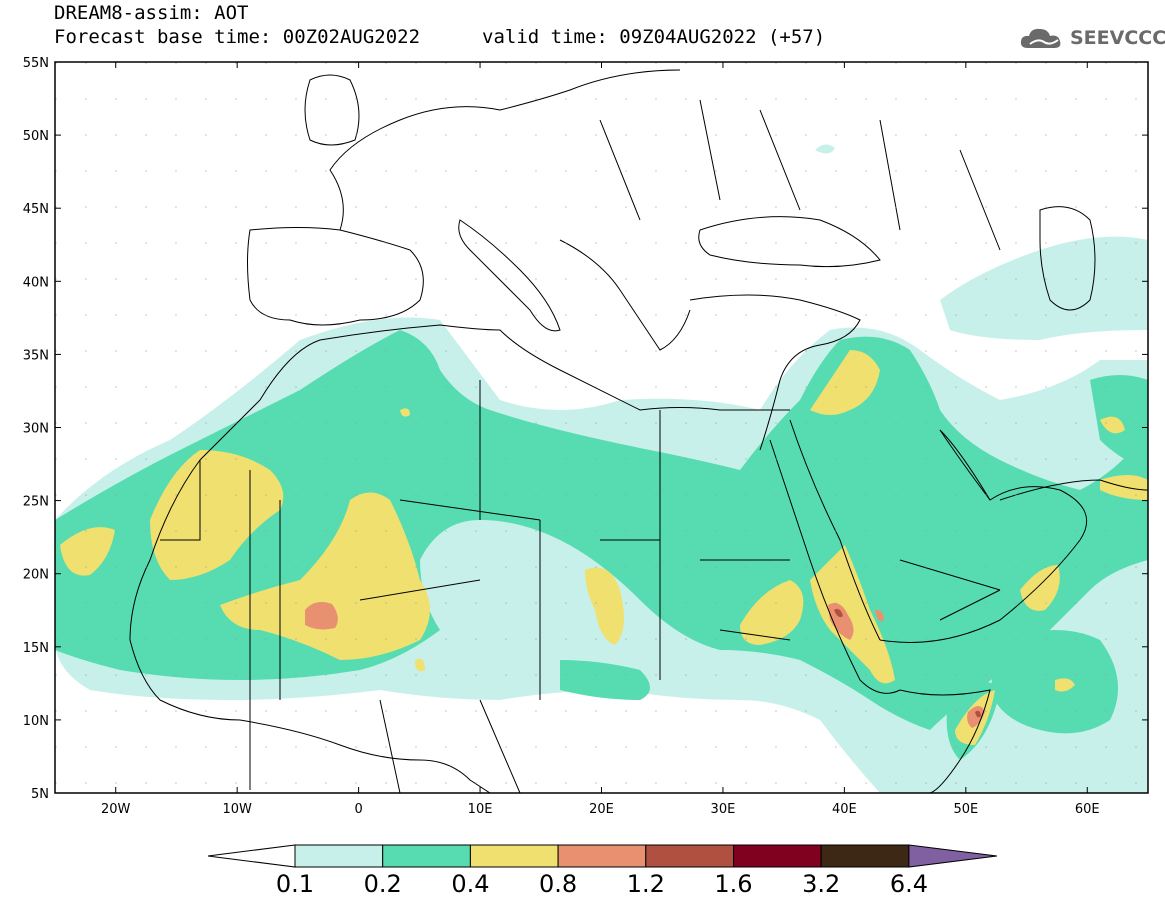 This screenshot has height=905, width=1165. I want to click on lon-label: 10E, so click(480, 809).